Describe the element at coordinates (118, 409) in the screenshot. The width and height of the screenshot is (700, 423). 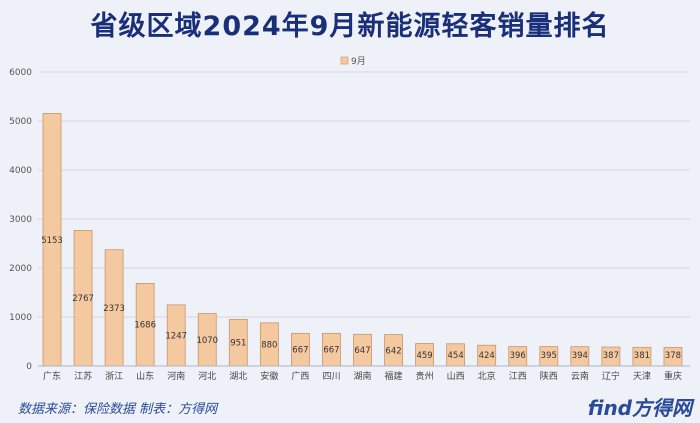
I see `data-source-note: 数据来源：保险数据 制表：方得网` at that location.